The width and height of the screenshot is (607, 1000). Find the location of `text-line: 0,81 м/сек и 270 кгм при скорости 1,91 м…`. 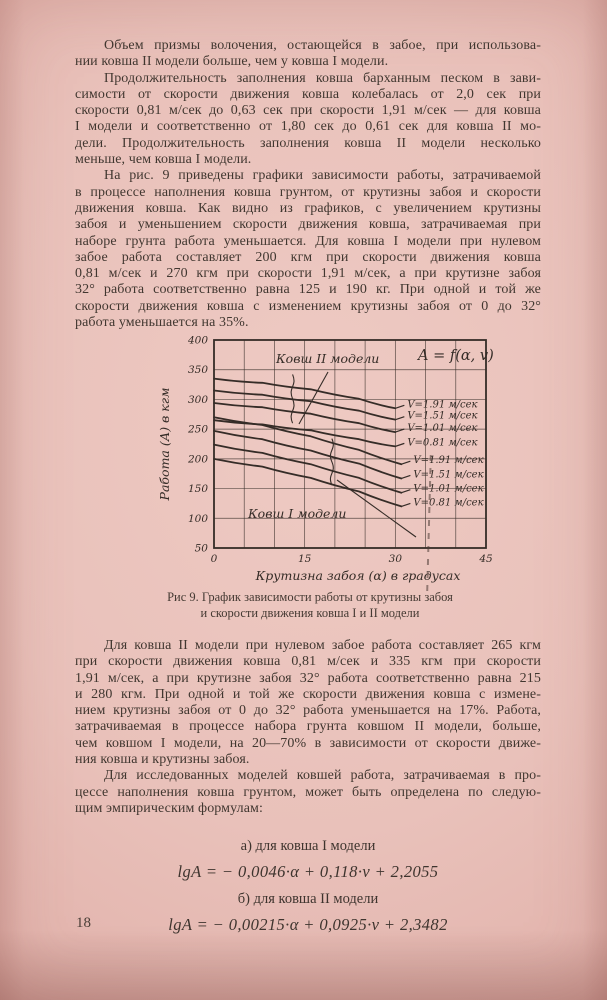

text-line: 0,81 м/сек и 270 кгм при скорости 1,91 м… is located at coordinates (308, 274).